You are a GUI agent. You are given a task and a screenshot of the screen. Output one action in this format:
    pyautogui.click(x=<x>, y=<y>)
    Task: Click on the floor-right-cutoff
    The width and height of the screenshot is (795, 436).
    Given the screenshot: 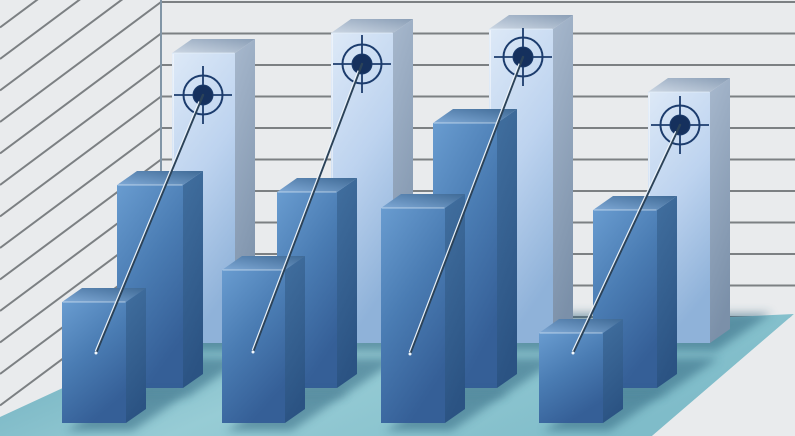 What is the action you would take?
    pyautogui.click(x=723, y=375)
    